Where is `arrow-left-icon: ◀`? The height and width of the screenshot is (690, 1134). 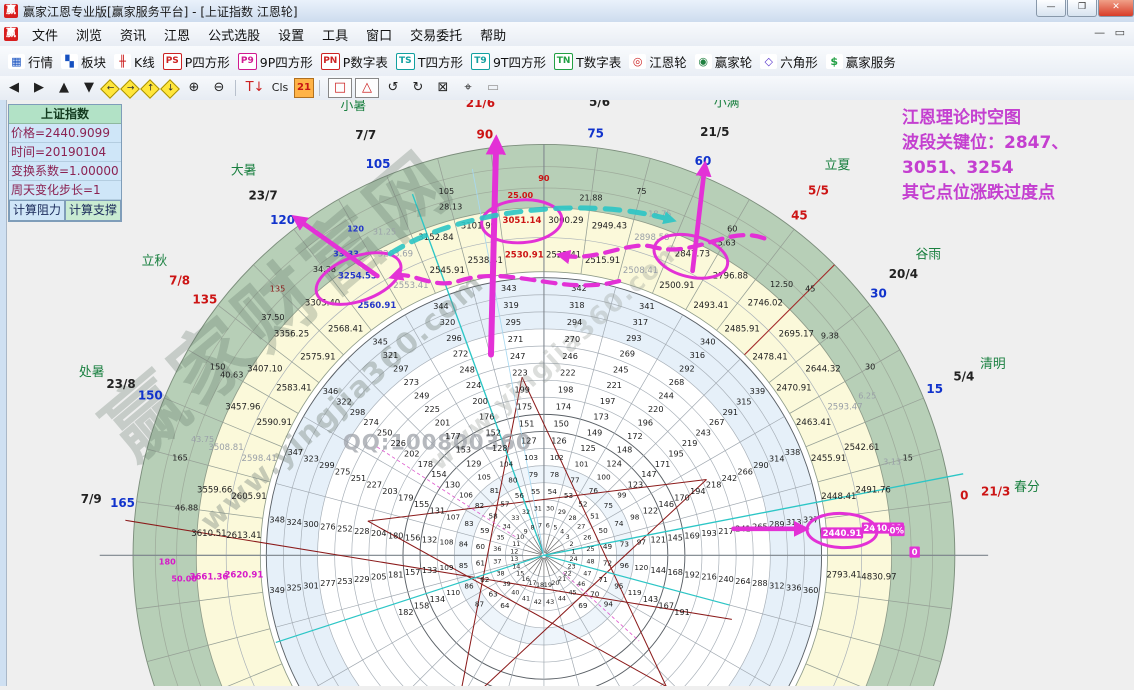 arrow-left-icon: ◀ is located at coordinates (14, 87).